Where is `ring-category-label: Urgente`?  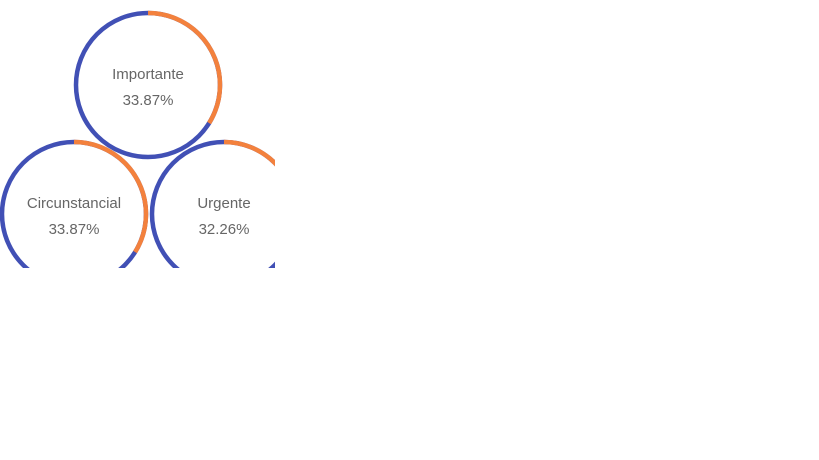 ring-category-label: Urgente is located at coordinates (223, 203).